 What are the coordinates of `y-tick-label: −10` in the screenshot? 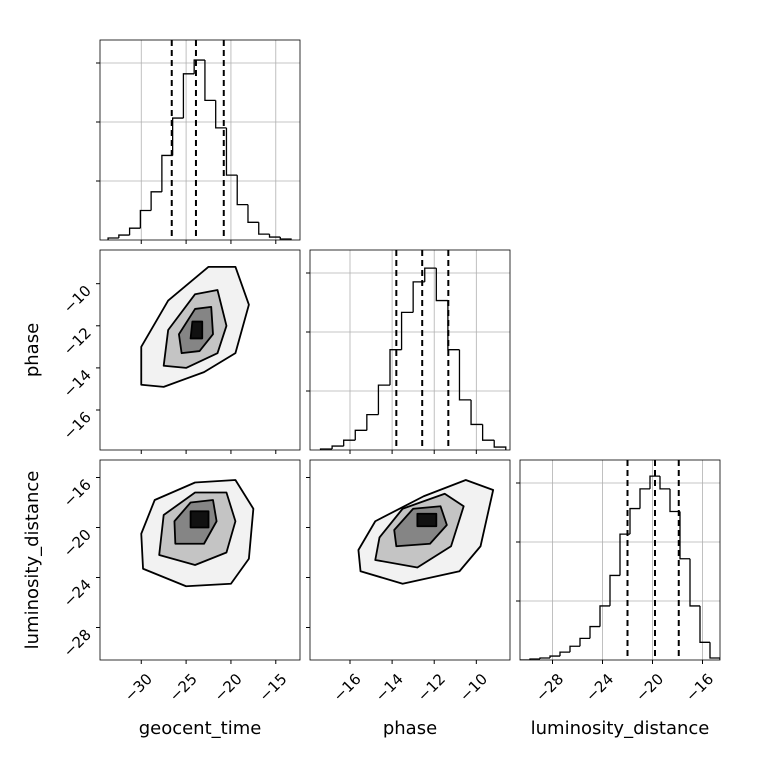 It's located at (77, 299).